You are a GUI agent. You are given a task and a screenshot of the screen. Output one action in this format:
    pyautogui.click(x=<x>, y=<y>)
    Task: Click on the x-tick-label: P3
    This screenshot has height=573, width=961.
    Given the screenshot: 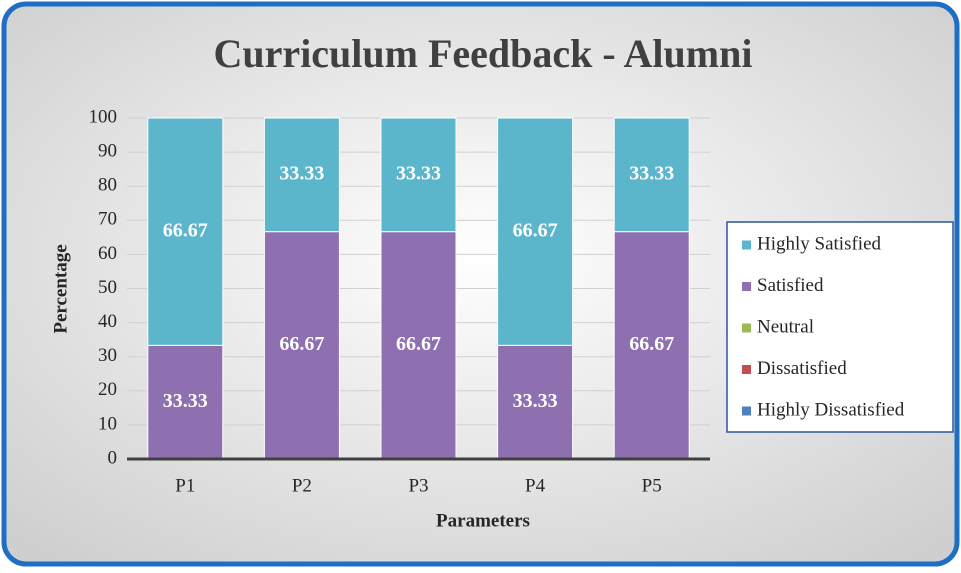 What is the action you would take?
    pyautogui.click(x=418, y=485)
    